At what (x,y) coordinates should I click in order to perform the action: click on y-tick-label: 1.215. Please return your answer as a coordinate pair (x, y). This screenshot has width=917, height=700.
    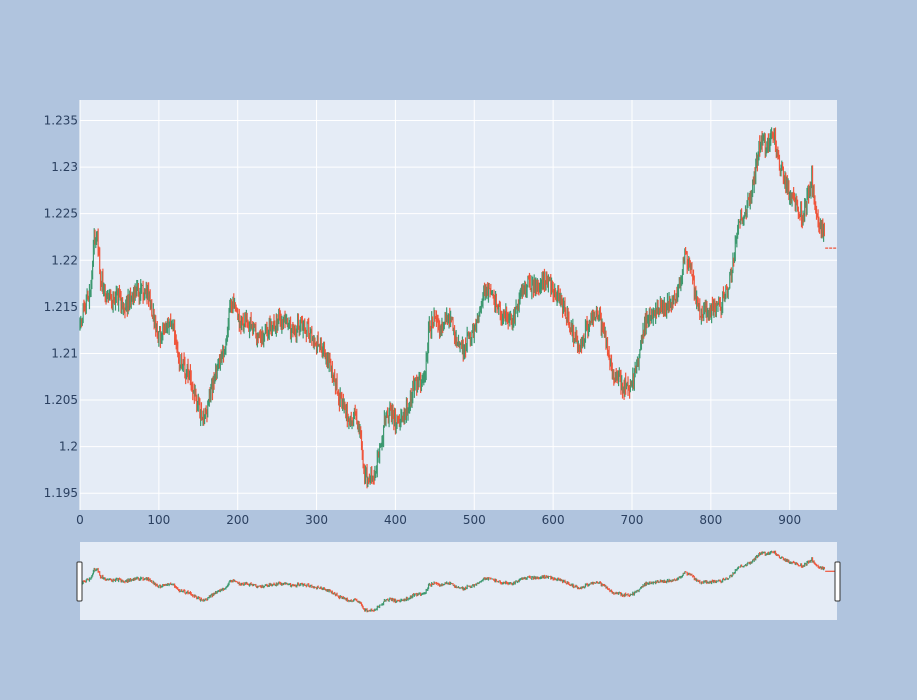
    Looking at the image, I should click on (61, 307).